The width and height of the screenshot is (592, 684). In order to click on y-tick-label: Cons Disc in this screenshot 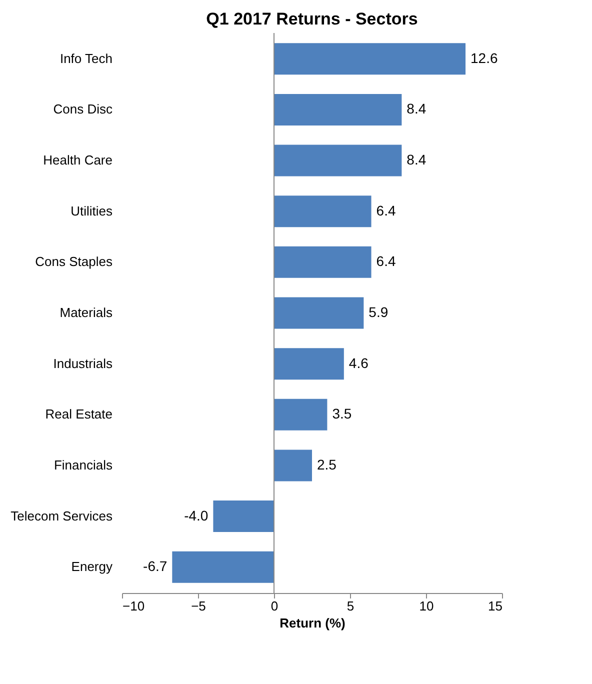, I will do `click(83, 109)`.